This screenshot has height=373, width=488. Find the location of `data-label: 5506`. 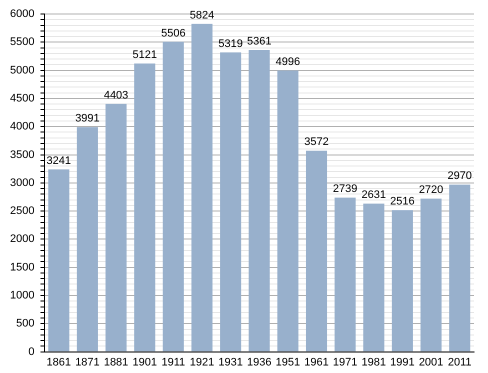

data-label: 5506 is located at coordinates (173, 33).